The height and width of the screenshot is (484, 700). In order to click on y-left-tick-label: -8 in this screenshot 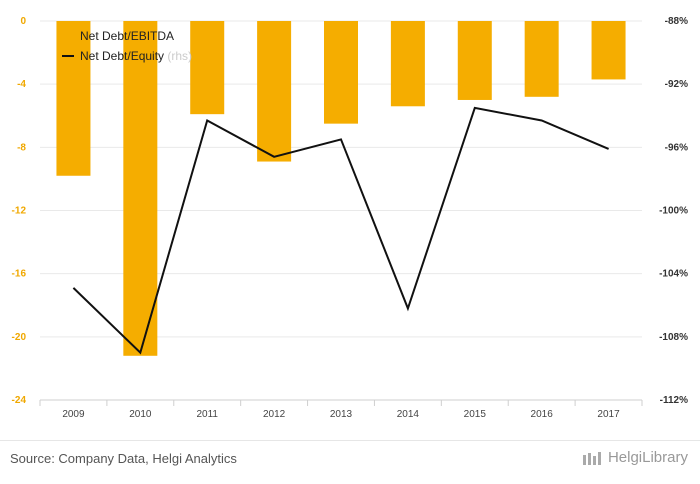, I will do `click(21, 147)`.